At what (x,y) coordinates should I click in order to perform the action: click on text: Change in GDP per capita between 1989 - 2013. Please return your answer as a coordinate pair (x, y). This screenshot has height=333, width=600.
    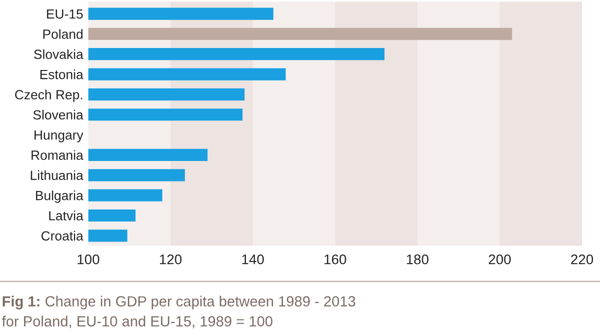
    Looking at the image, I should click on (201, 303).